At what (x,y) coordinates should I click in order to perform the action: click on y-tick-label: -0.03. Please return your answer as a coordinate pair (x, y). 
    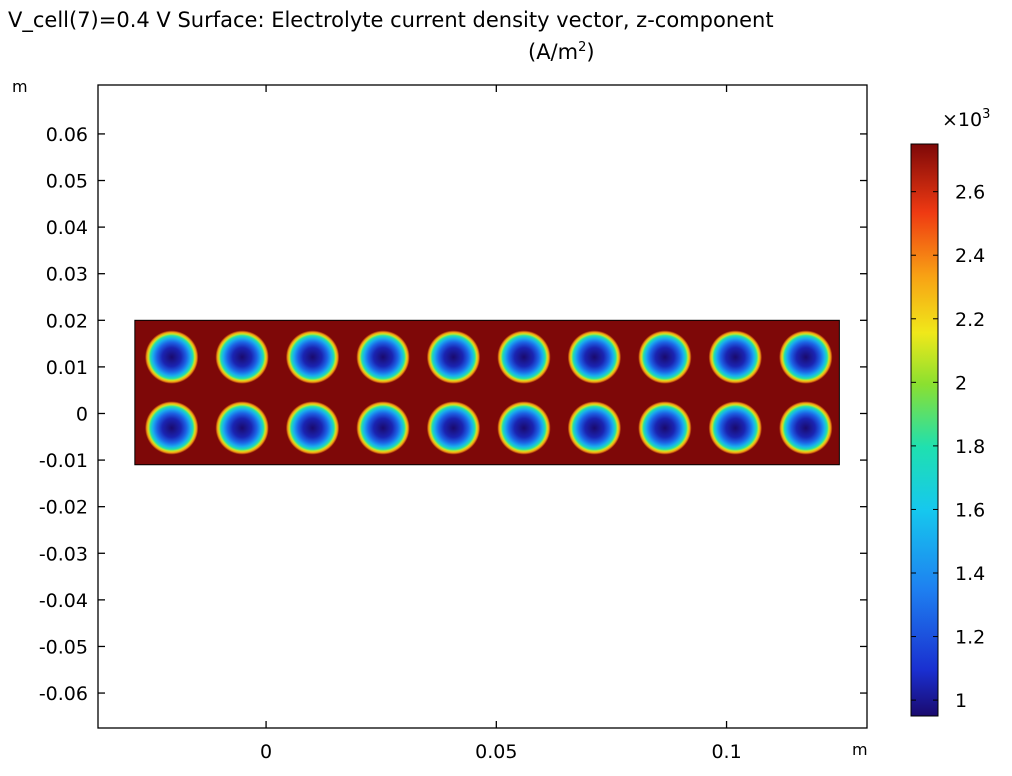
    Looking at the image, I should click on (63, 554).